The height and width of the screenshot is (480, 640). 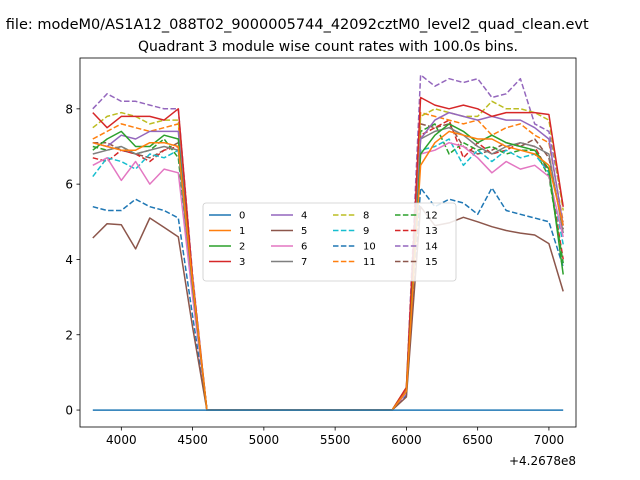 What do you see at coordinates (242, 262) in the screenshot?
I see `legend-label: 3` at bounding box center [242, 262].